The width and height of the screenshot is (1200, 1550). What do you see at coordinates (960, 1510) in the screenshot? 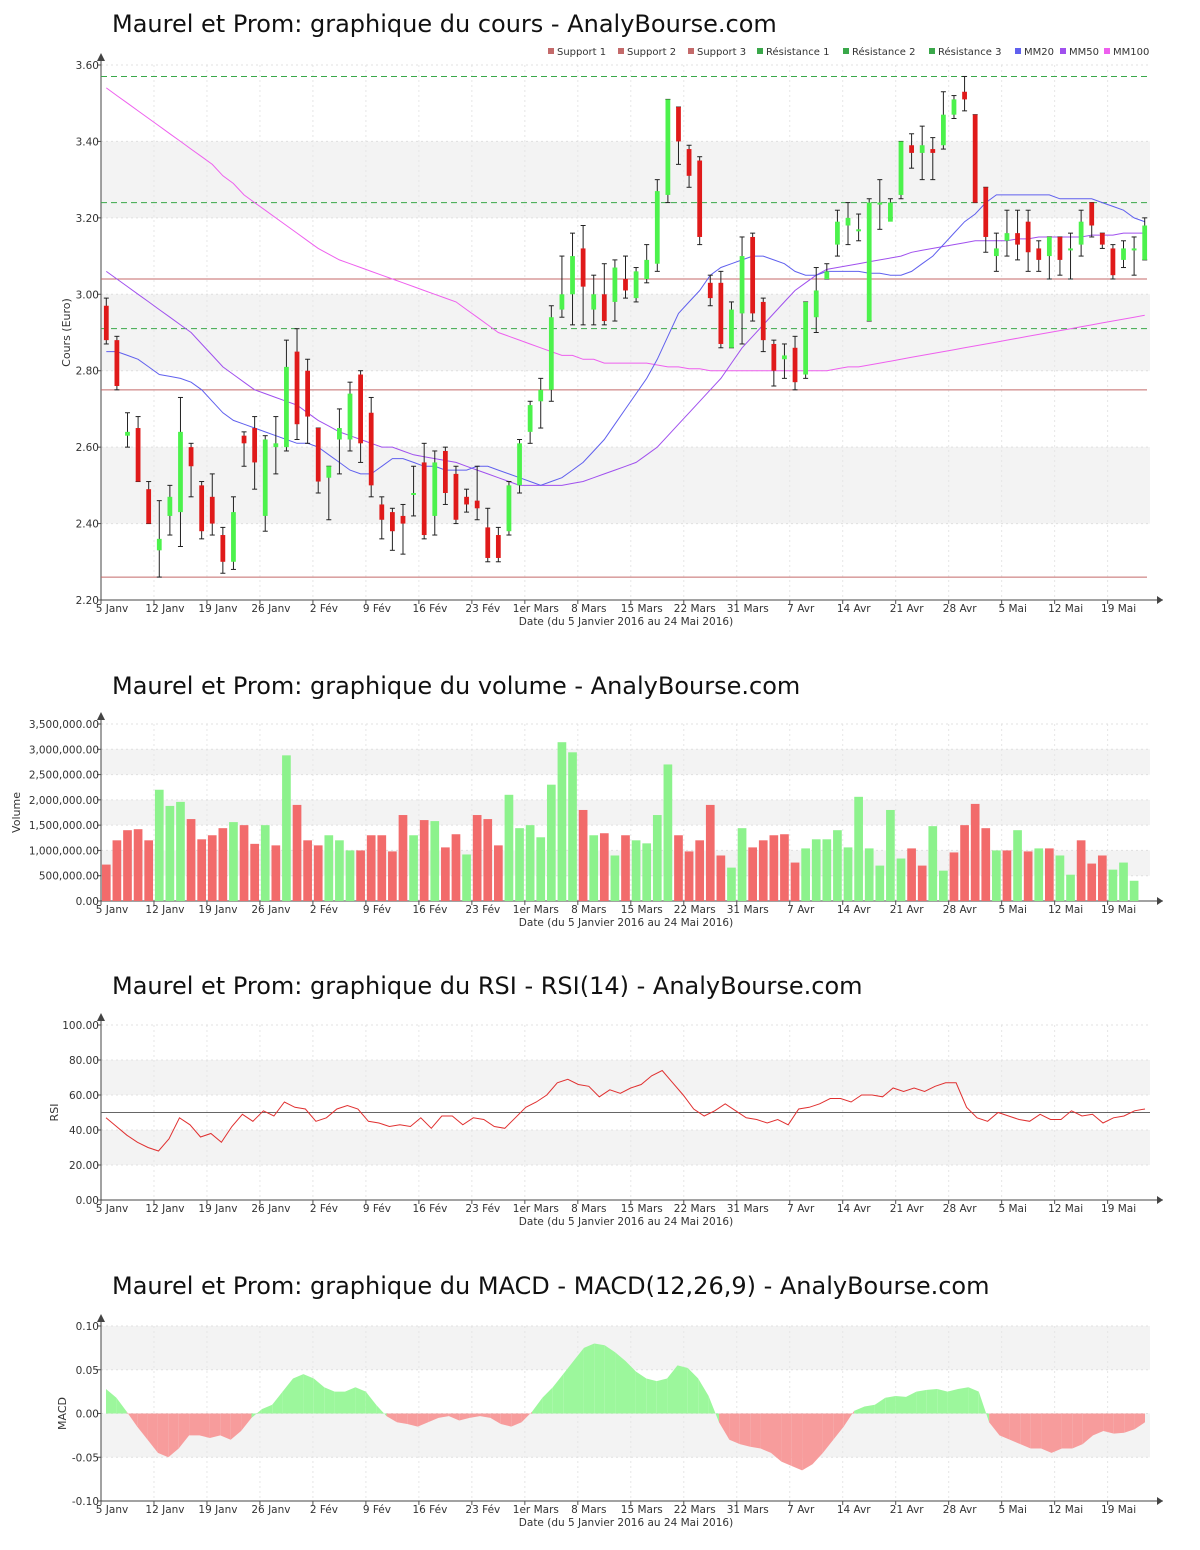
I see `macd-xtick-label: 28 Avr` at bounding box center [960, 1510].